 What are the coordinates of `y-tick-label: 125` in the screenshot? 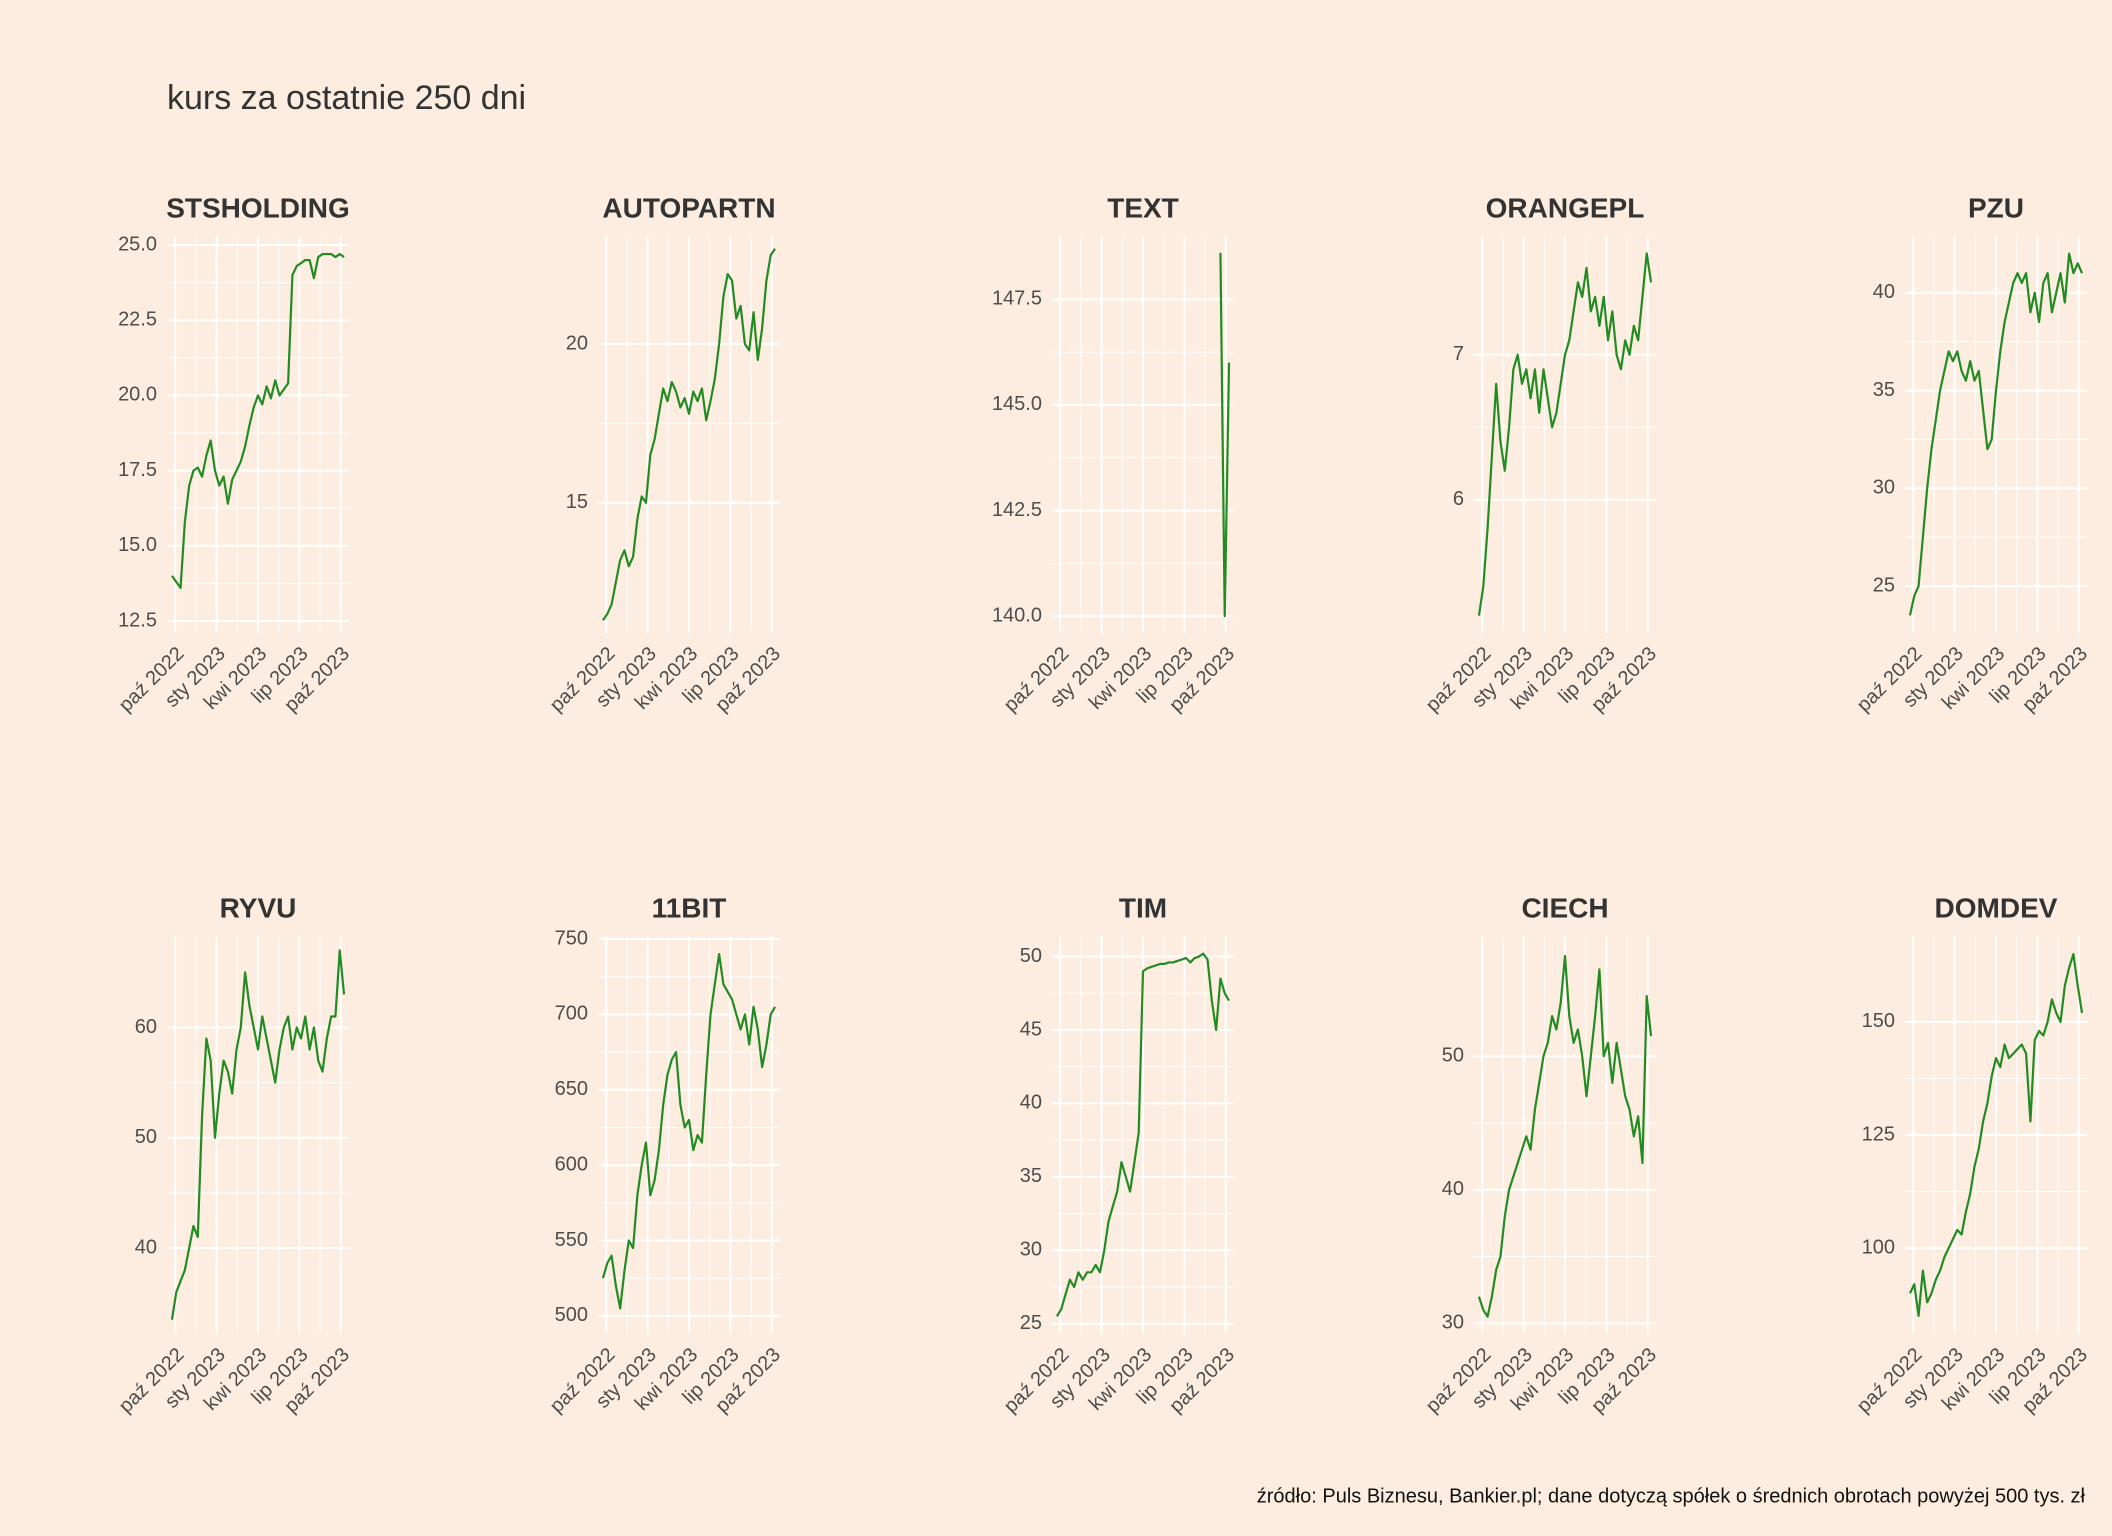 It's located at (1878, 1134).